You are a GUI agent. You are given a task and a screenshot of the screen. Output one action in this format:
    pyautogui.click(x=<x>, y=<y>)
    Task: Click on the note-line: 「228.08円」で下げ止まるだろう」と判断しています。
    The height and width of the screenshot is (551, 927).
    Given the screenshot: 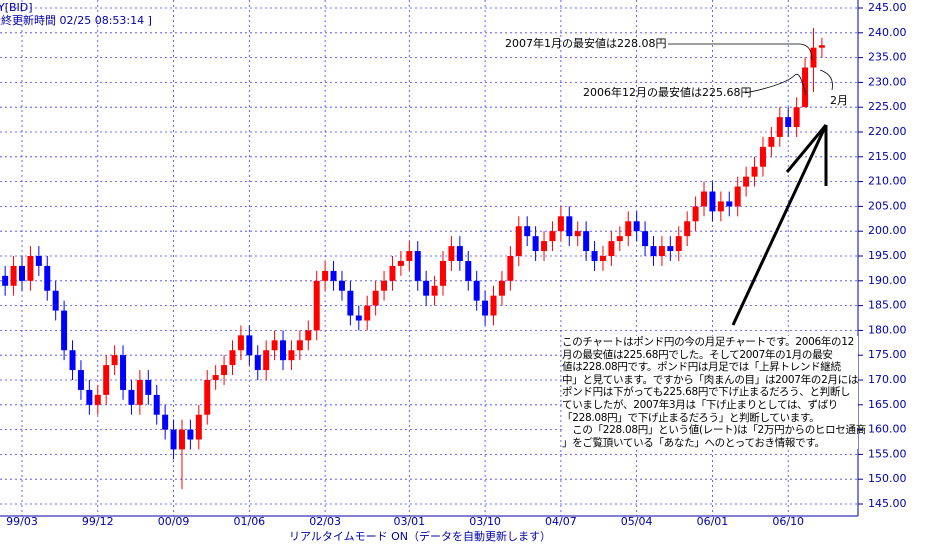 What is the action you would take?
    pyautogui.click(x=691, y=417)
    